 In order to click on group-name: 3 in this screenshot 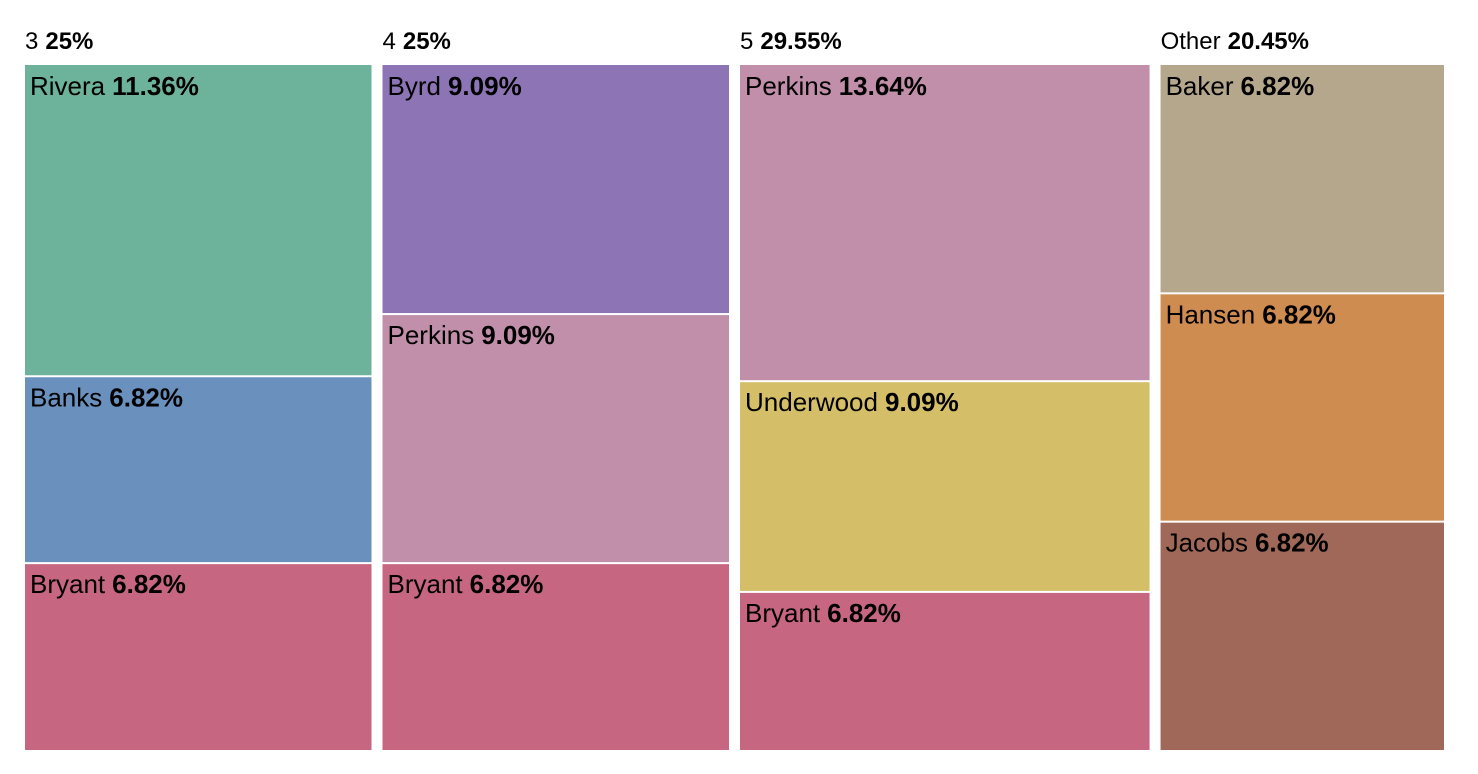, I will do `click(31, 41)`.